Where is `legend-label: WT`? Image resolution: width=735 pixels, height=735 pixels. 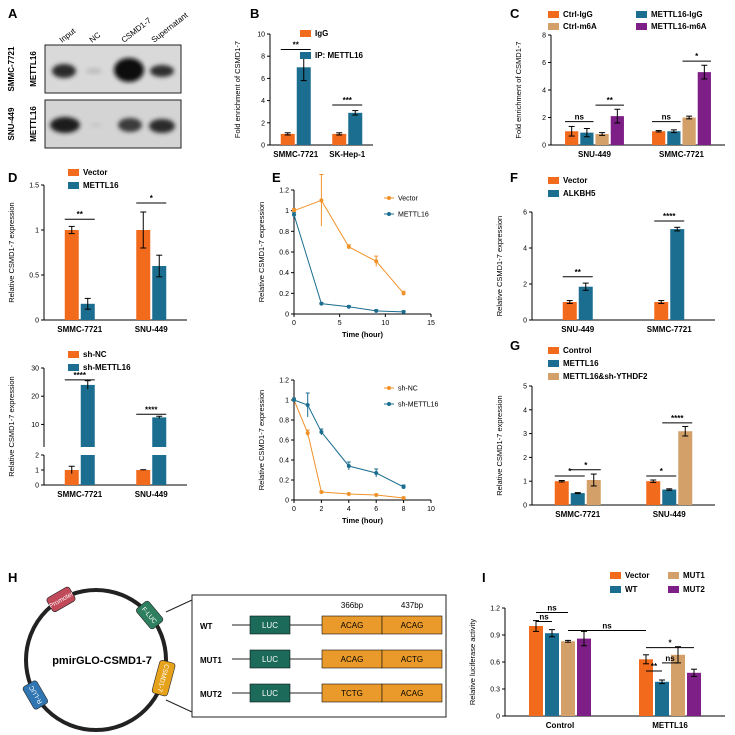 legend-label: WT is located at coordinates (631, 589).